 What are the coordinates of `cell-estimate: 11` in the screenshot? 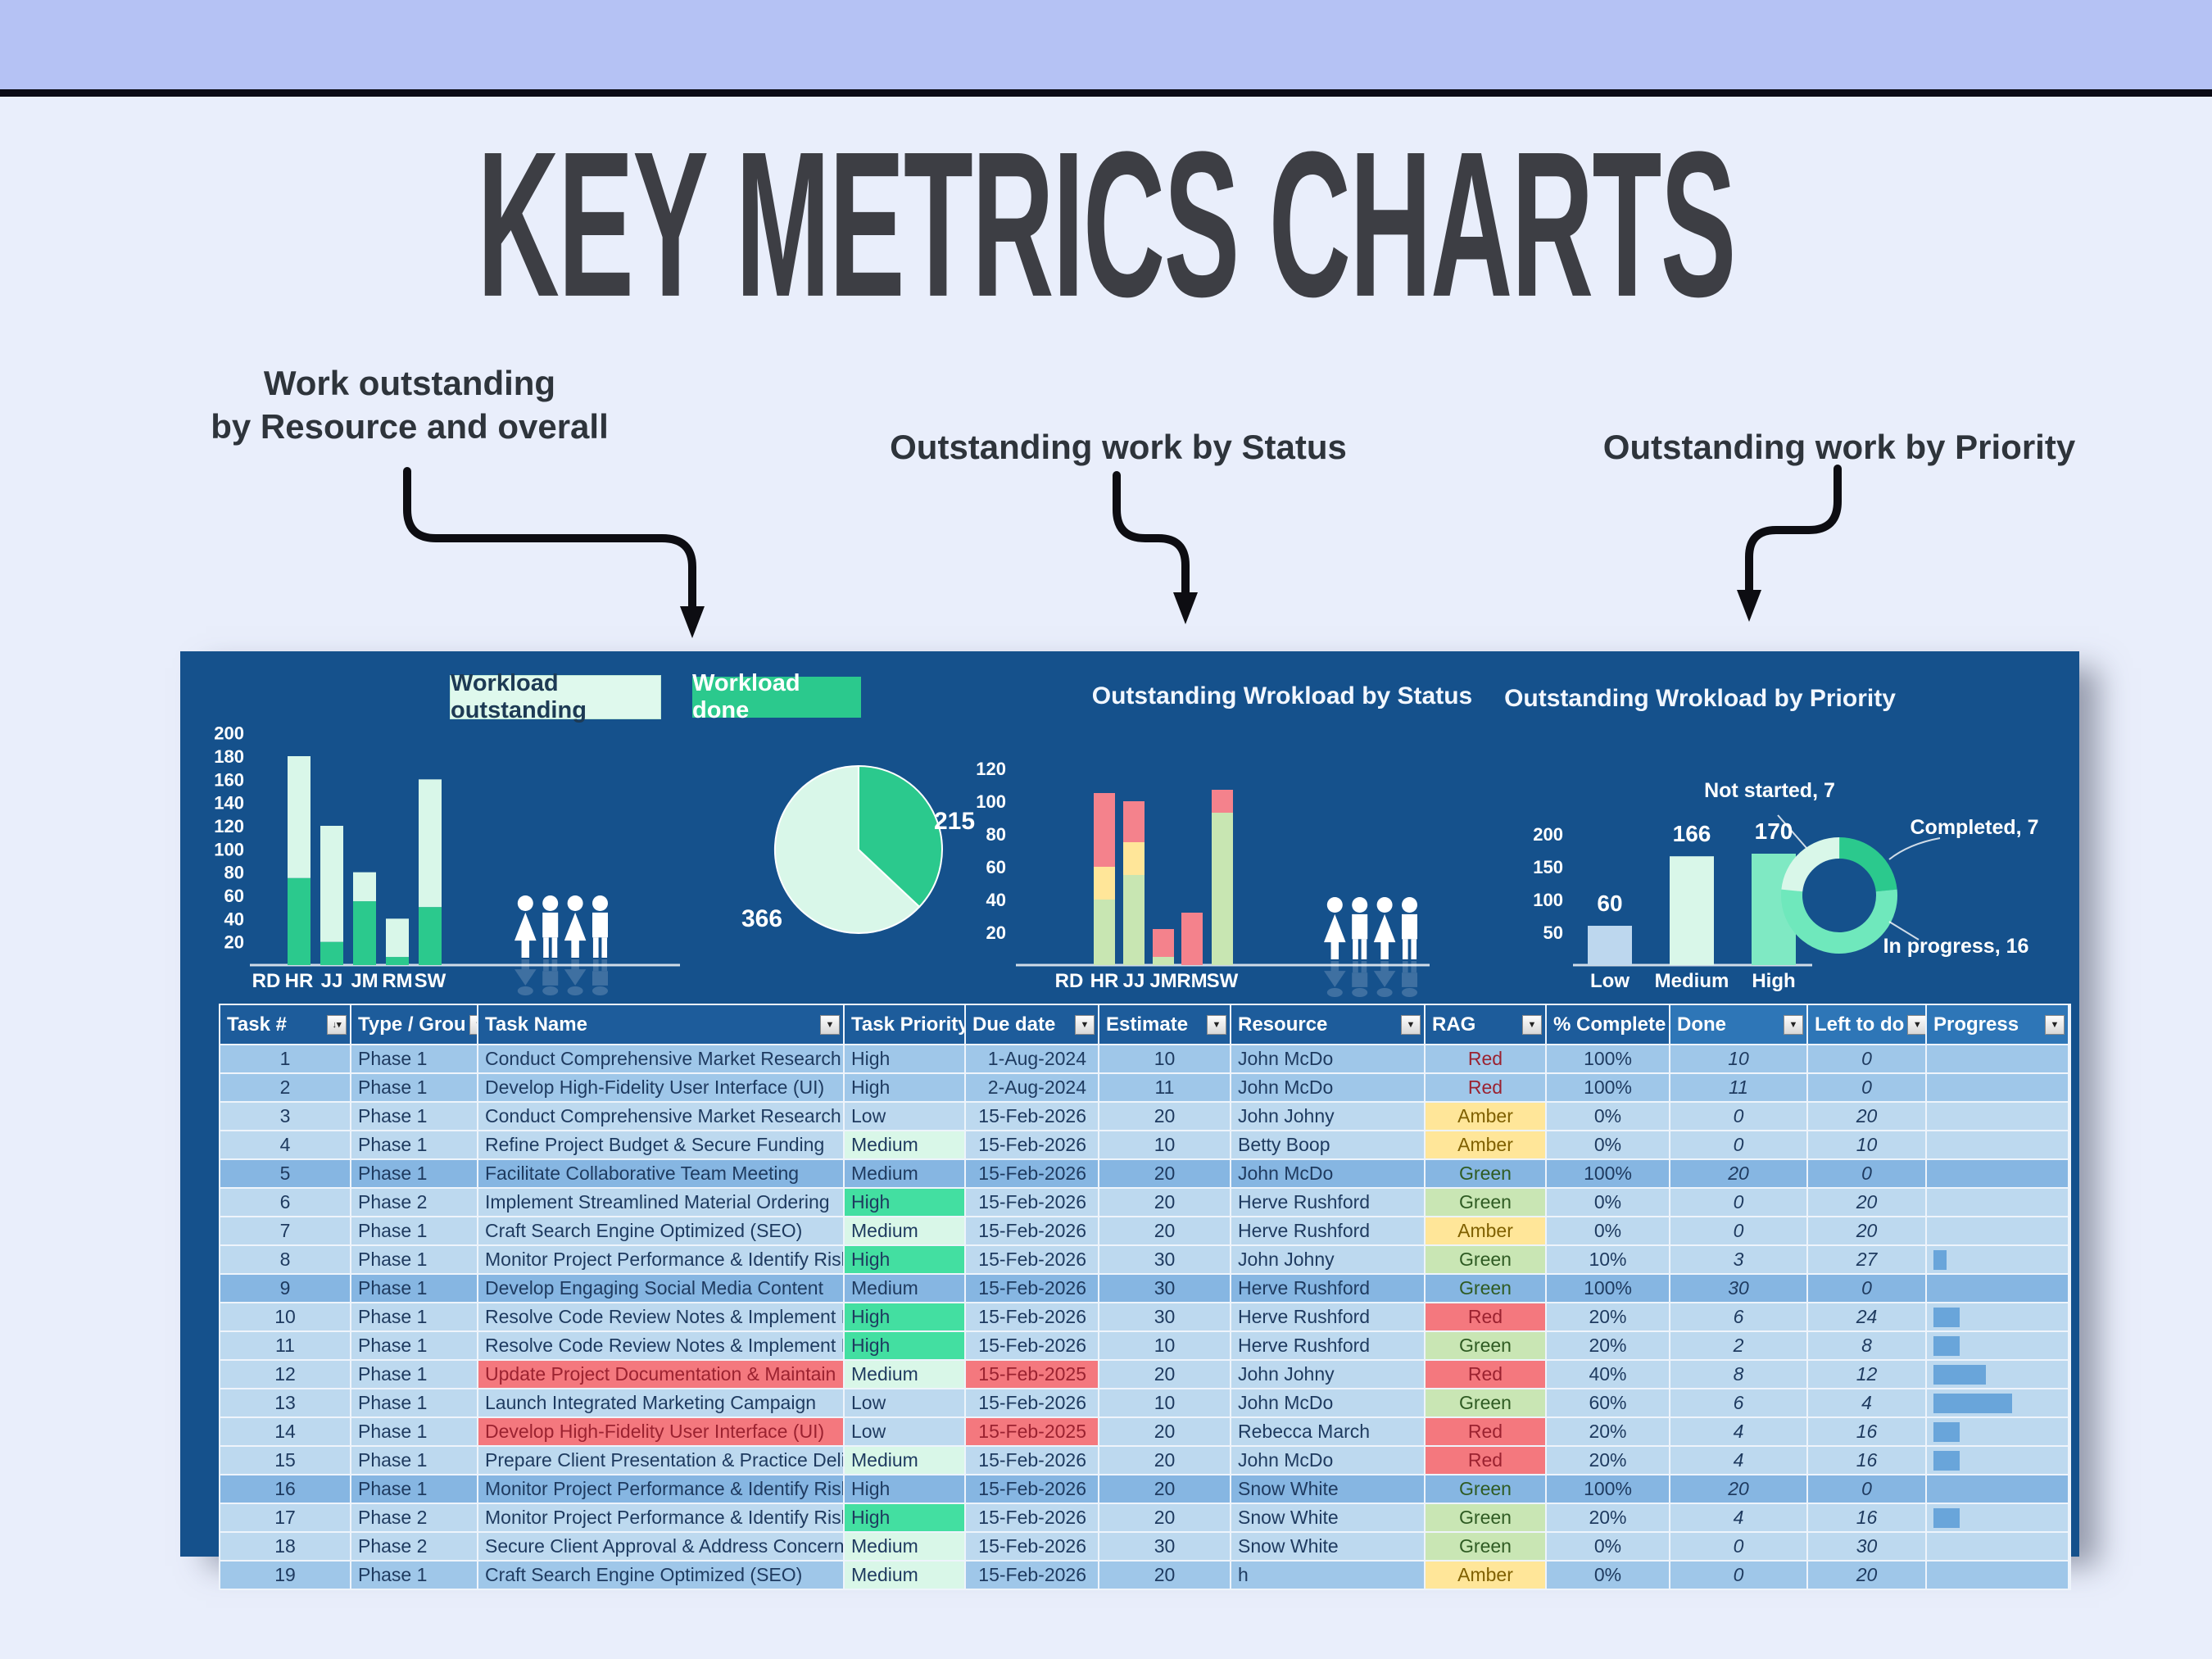 It's located at (1165, 1087).